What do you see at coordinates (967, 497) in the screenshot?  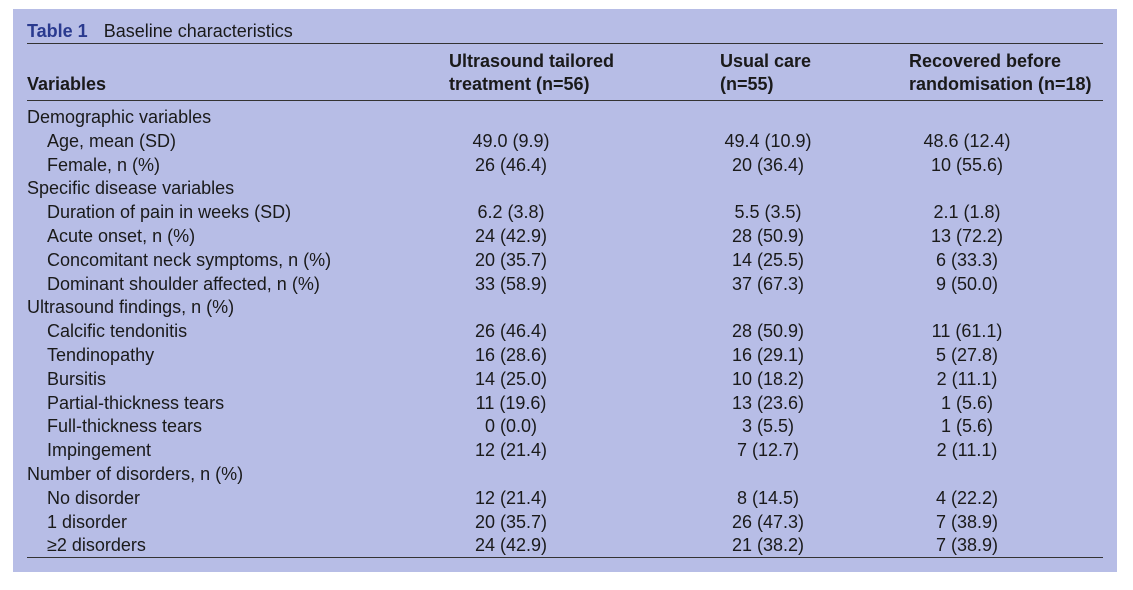 I see `cell-recovered: 4 (22.2)` at bounding box center [967, 497].